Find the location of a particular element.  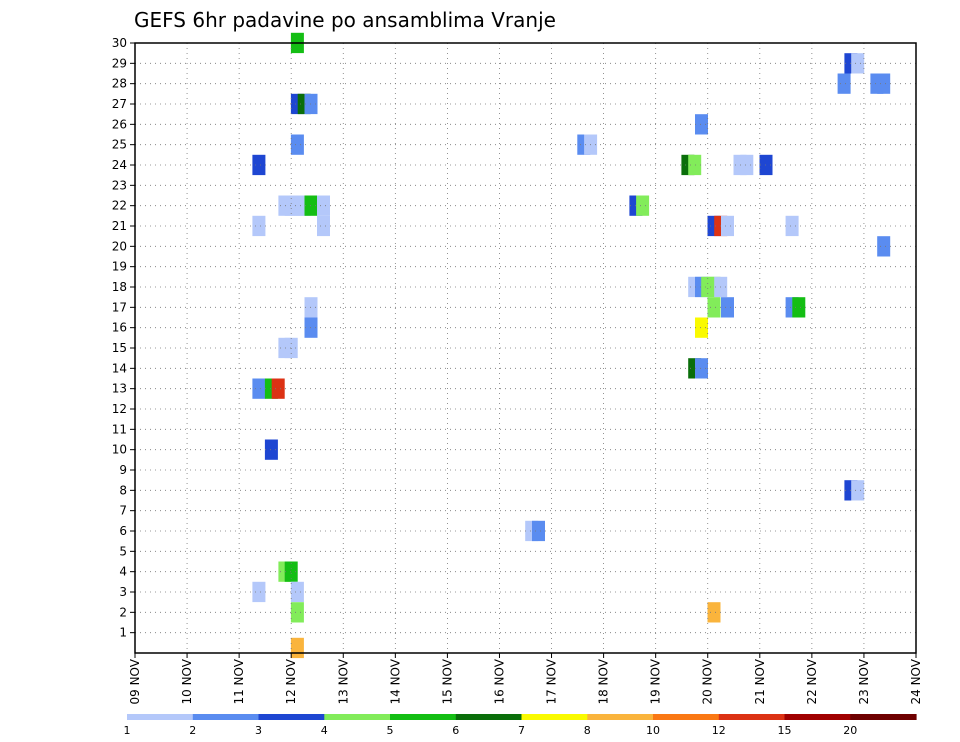

colorbar-label: 10 is located at coordinates (653, 730).